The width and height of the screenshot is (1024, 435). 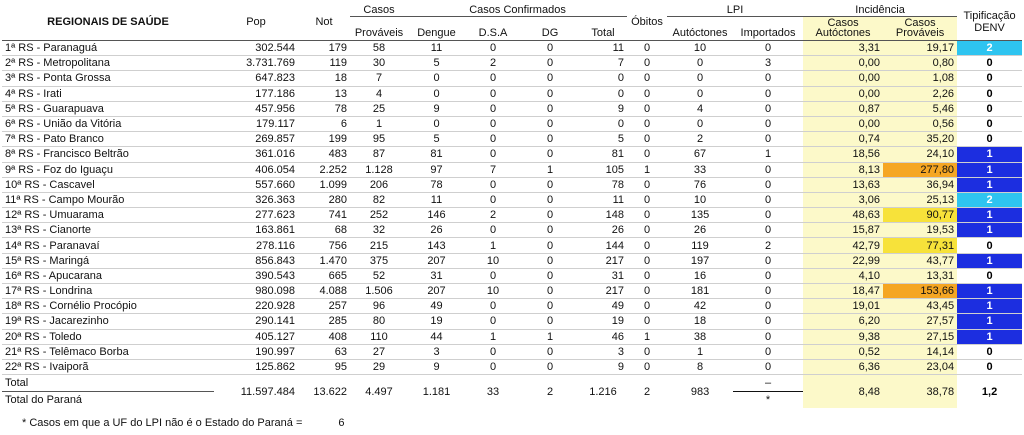 I want to click on cell-inc-prov: 1,08, so click(x=920, y=78).